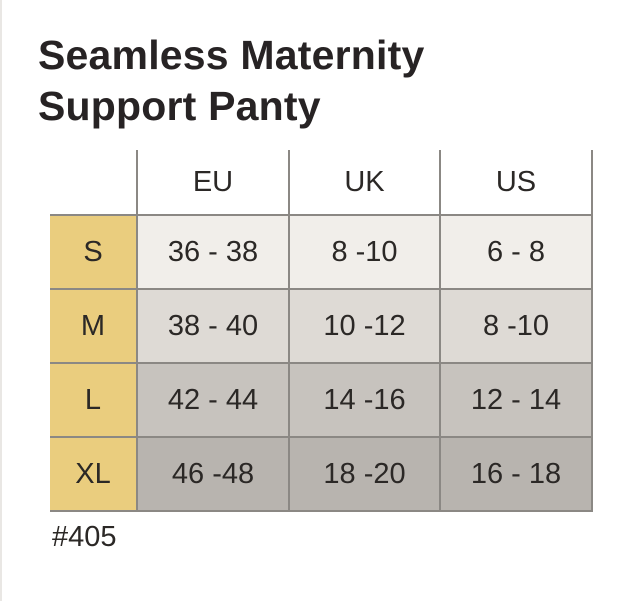 The height and width of the screenshot is (601, 640). I want to click on header-row: EU UK US, so click(321, 182).